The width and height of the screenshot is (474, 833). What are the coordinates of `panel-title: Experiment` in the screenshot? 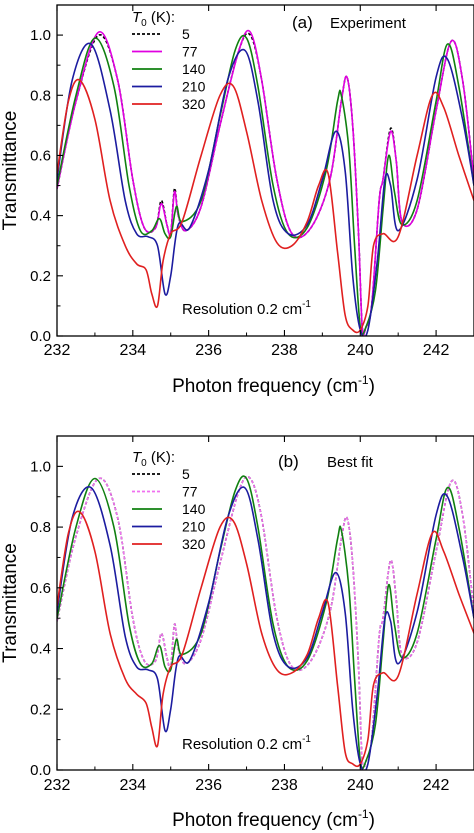 It's located at (368, 23).